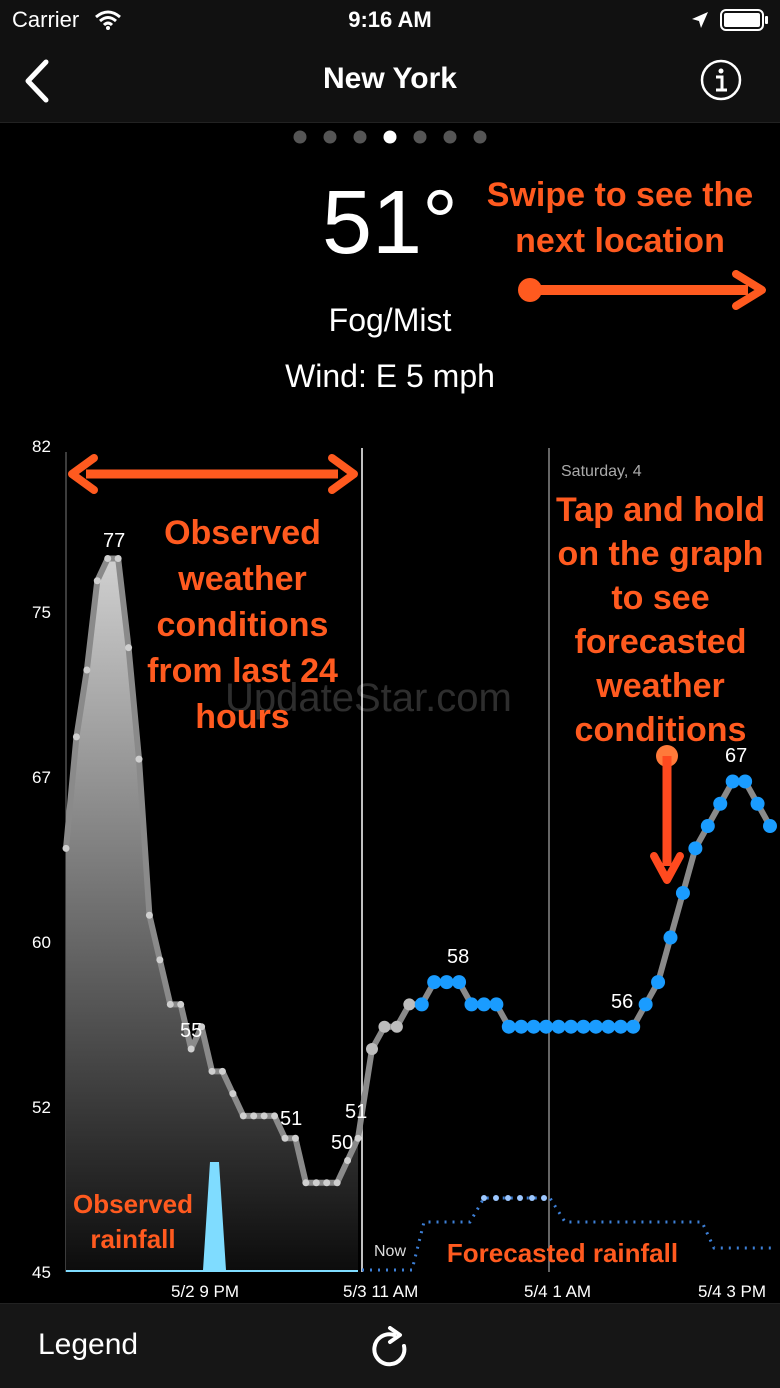 The width and height of the screenshot is (780, 1388). I want to click on nav-bar: New York, so click(390, 81).